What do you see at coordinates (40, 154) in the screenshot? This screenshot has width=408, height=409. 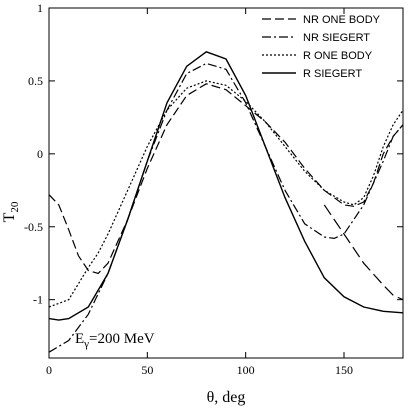 I see `y-tick-label: 0` at bounding box center [40, 154].